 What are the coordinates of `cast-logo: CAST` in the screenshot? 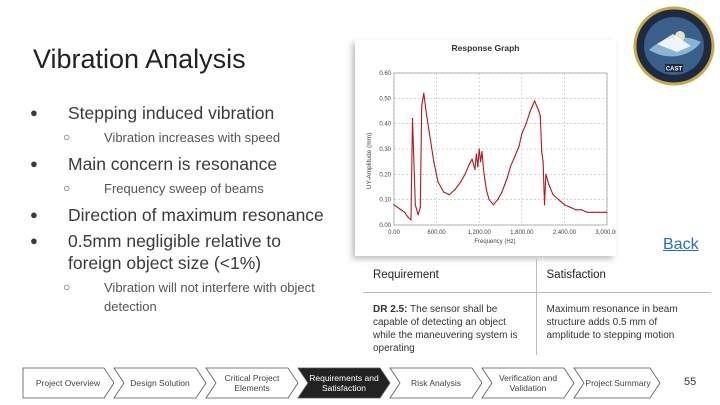 It's located at (674, 46).